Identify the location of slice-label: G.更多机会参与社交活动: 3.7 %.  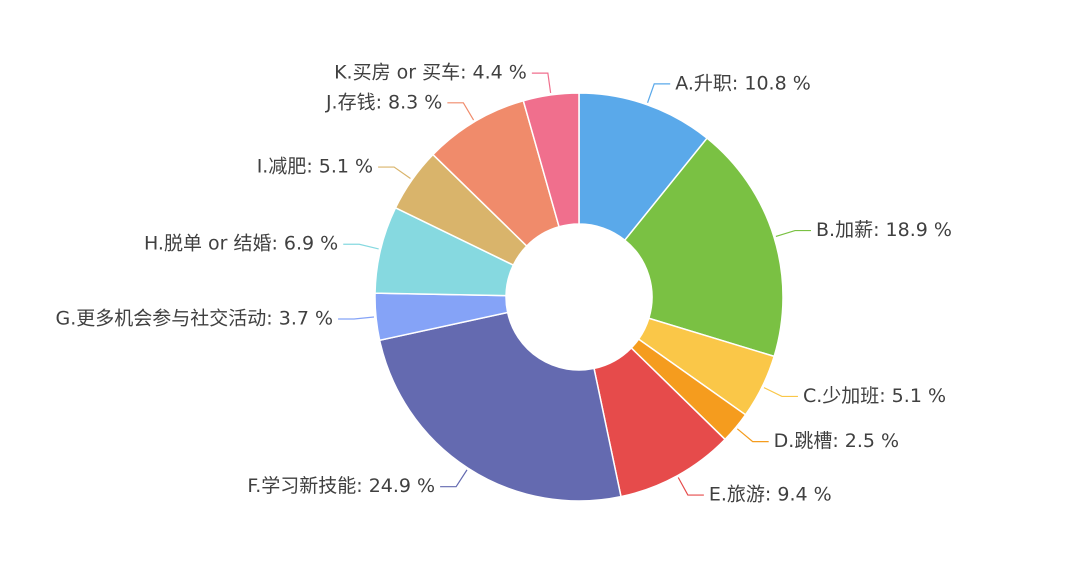
(195, 318).